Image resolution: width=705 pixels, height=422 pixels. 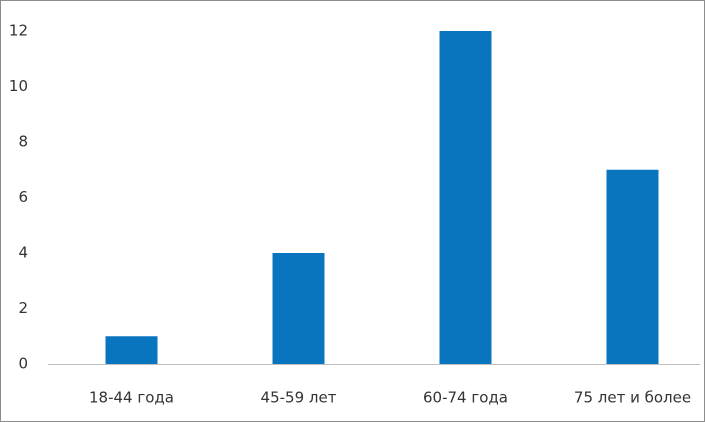 What do you see at coordinates (465, 398) in the screenshot?
I see `x-tick-label: 60-74 года` at bounding box center [465, 398].